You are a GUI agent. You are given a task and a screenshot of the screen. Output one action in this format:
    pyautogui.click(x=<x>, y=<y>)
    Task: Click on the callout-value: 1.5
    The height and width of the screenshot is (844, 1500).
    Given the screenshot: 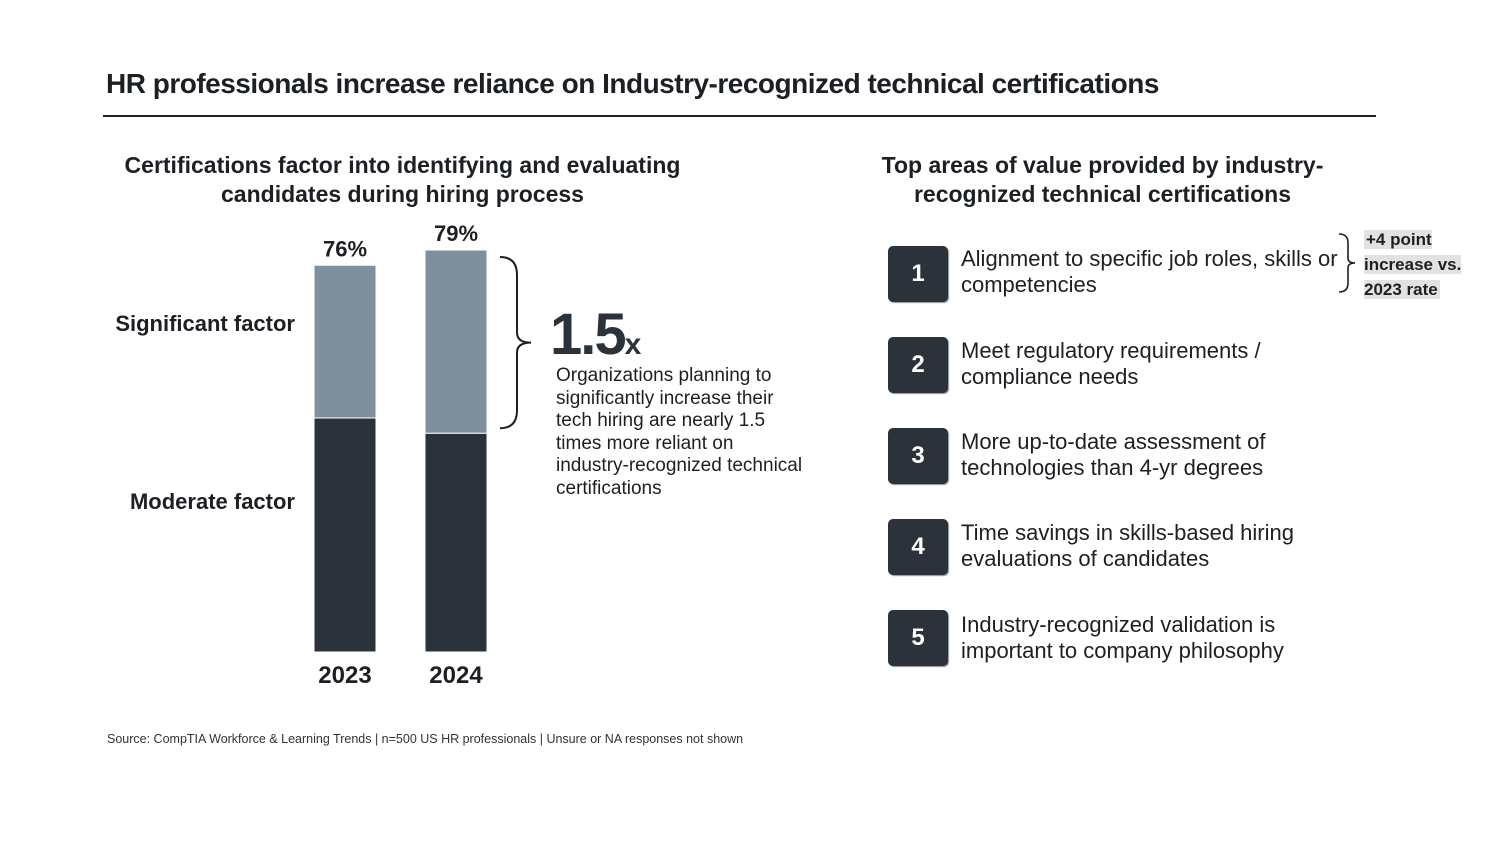 What is the action you would take?
    pyautogui.click(x=588, y=334)
    